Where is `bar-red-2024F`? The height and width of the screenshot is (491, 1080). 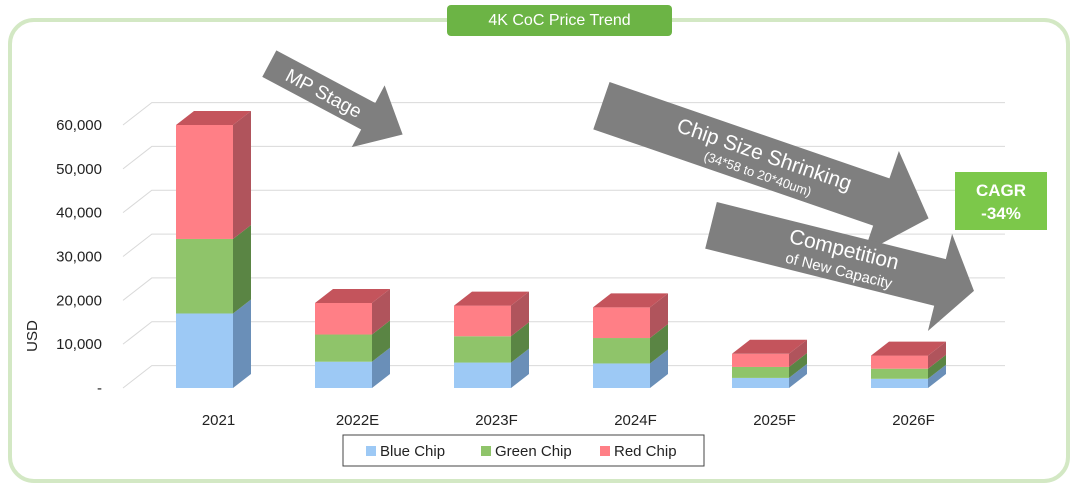
bar-red-2024F is located at coordinates (630, 316).